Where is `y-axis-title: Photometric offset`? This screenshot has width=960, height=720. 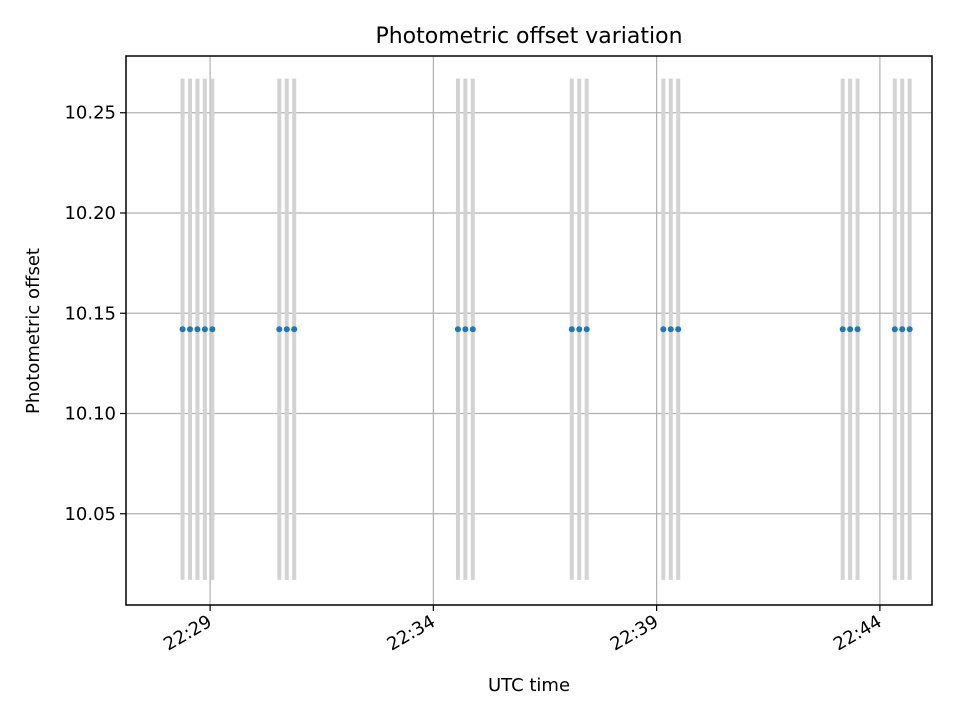
y-axis-title: Photometric offset is located at coordinates (33, 331).